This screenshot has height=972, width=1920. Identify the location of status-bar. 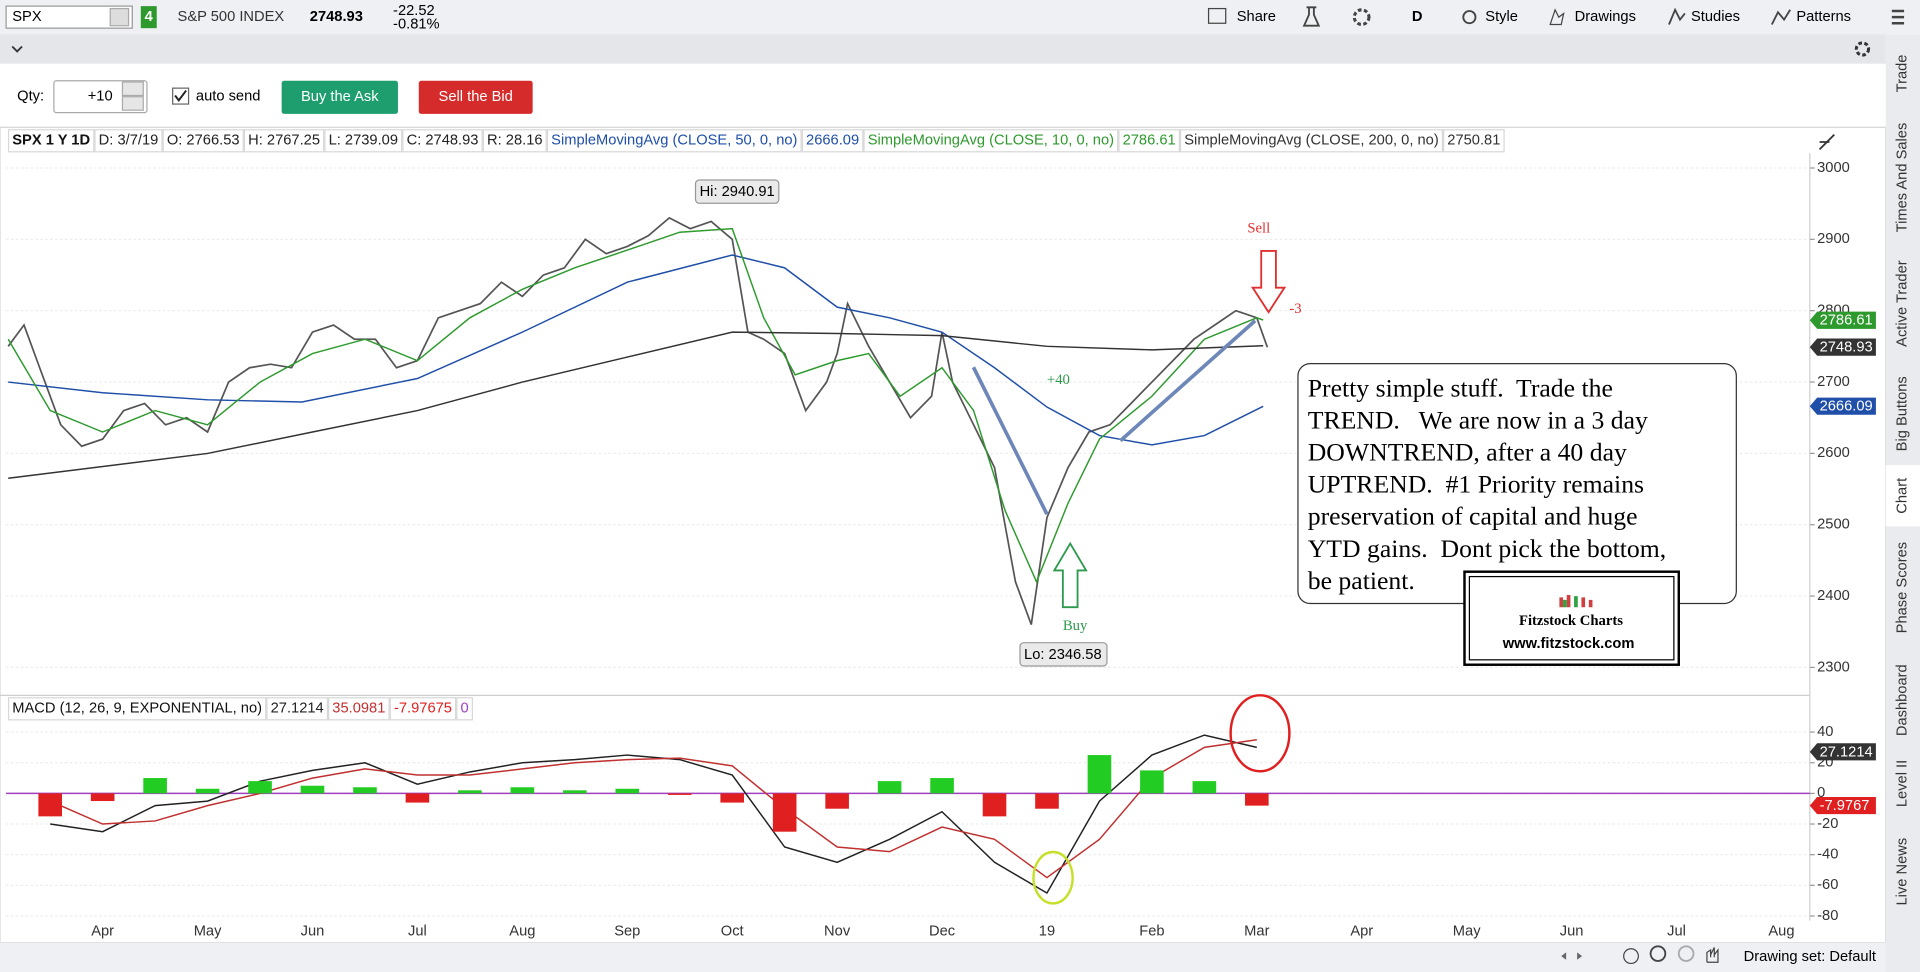
(943, 957).